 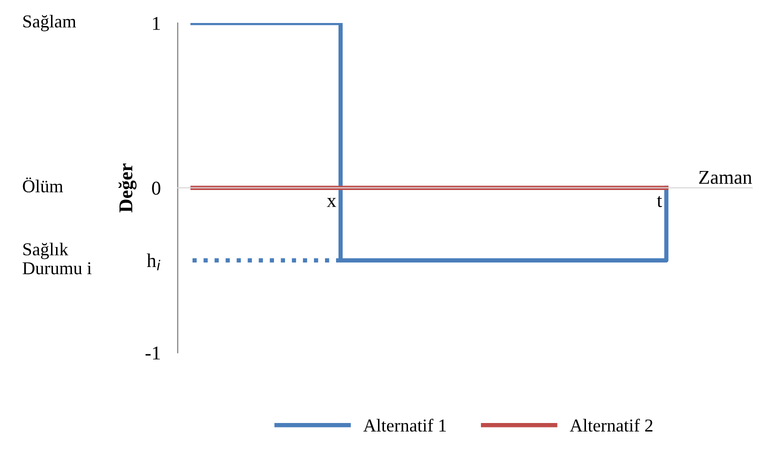 What do you see at coordinates (156, 23) in the screenshot?
I see `y-tick-label: 1` at bounding box center [156, 23].